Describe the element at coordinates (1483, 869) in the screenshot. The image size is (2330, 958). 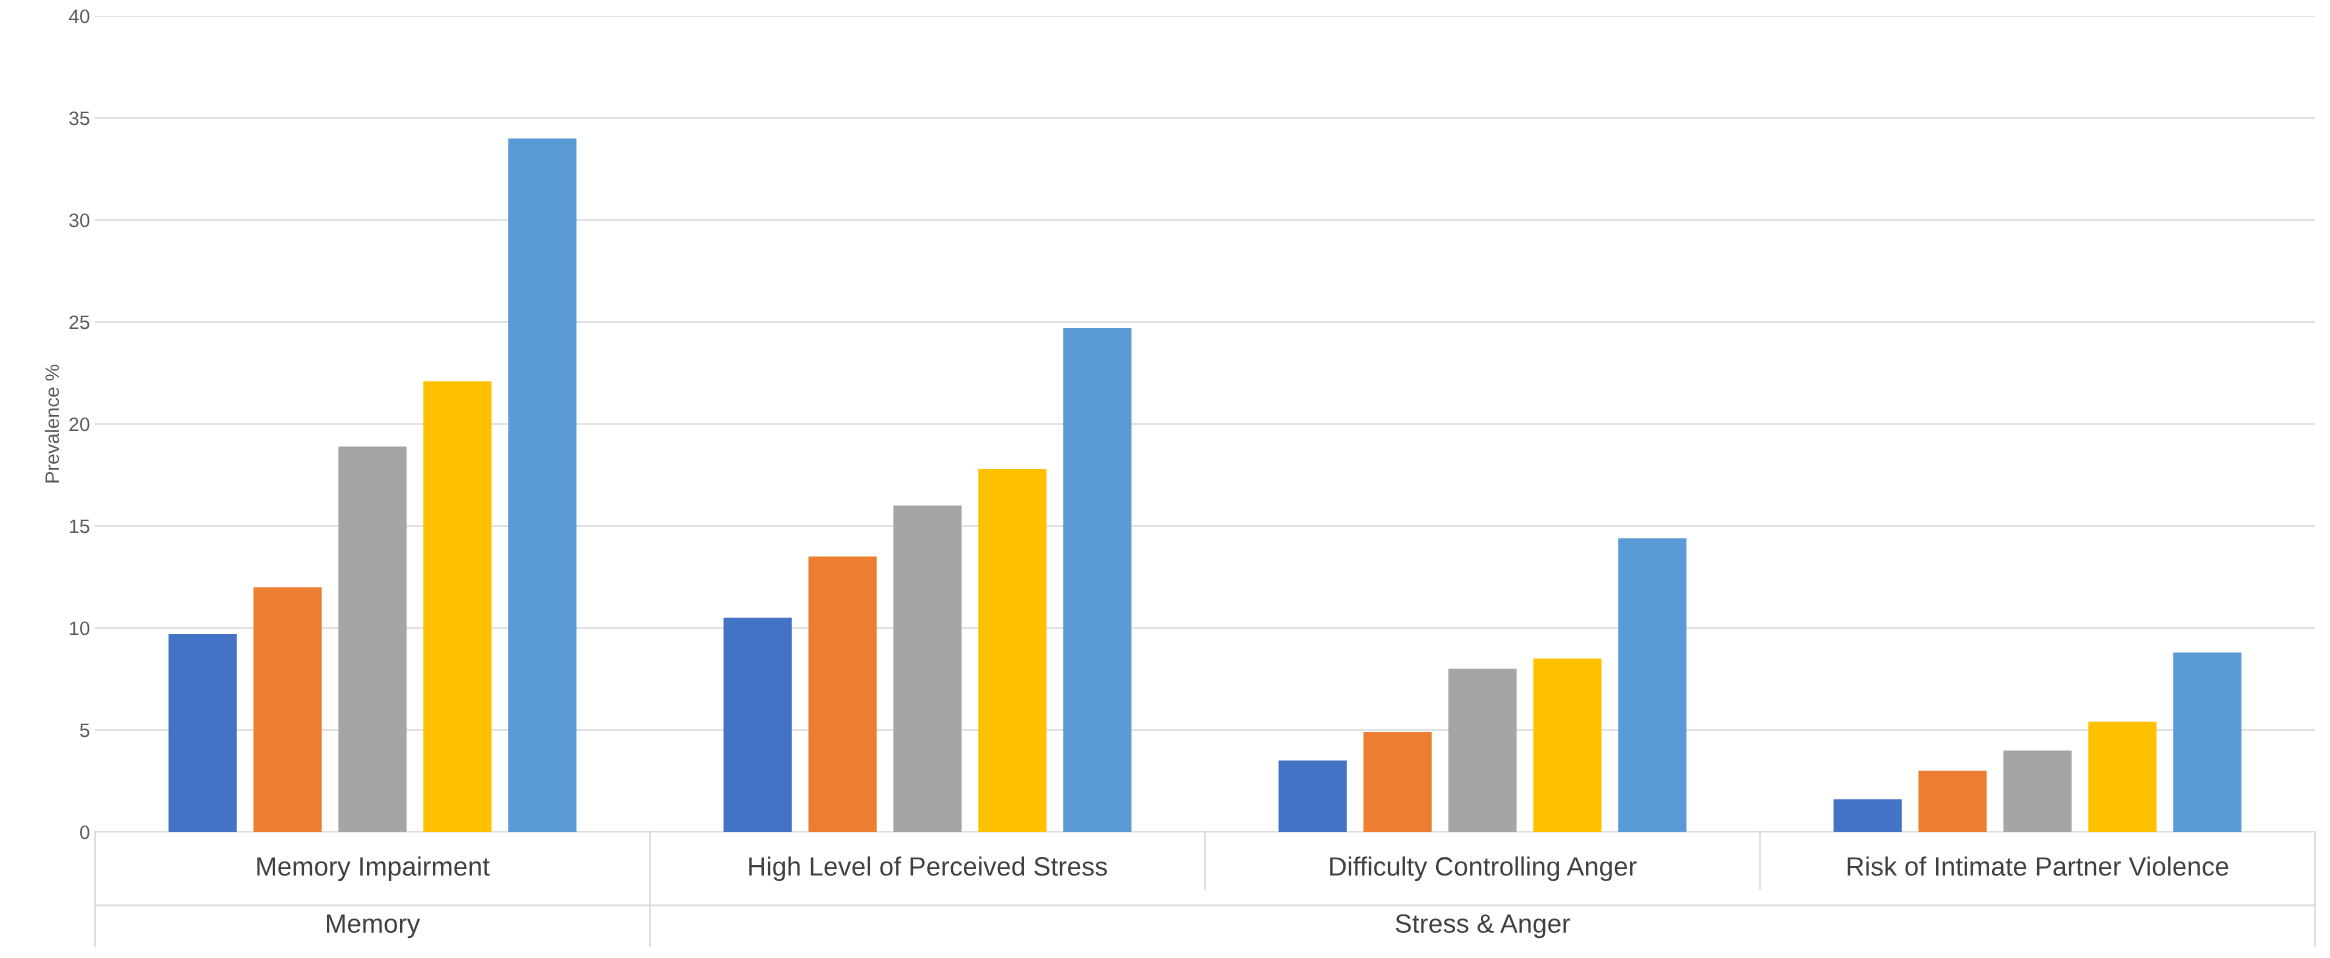
I see `x-tick-label: Difficulty Controlling Anger` at that location.